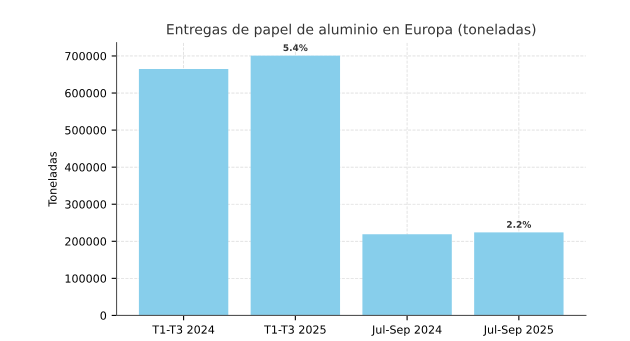 This screenshot has width=630, height=341. I want to click on y-tick-label: 600000, so click(85, 93).